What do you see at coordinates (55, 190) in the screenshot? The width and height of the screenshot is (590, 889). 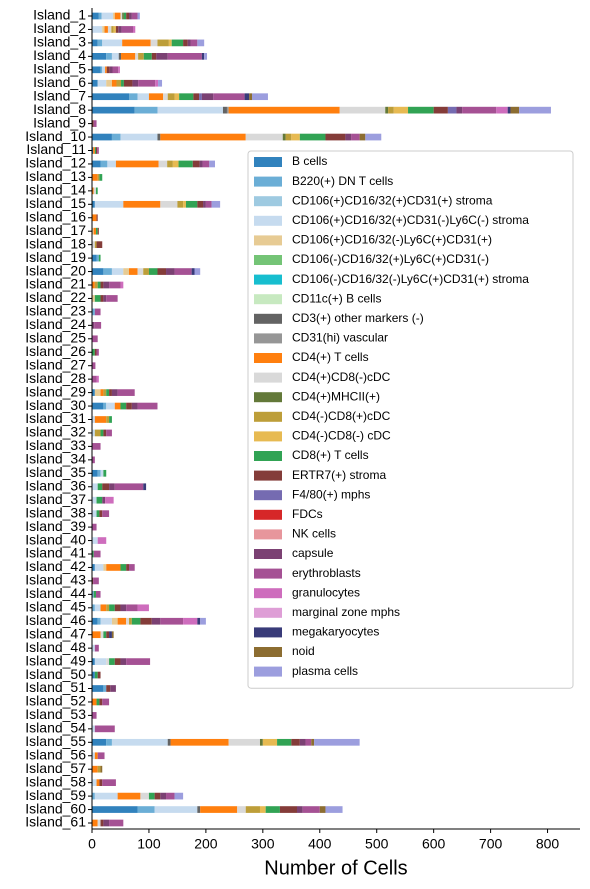 I see `y-tick-label: Island_14` at bounding box center [55, 190].